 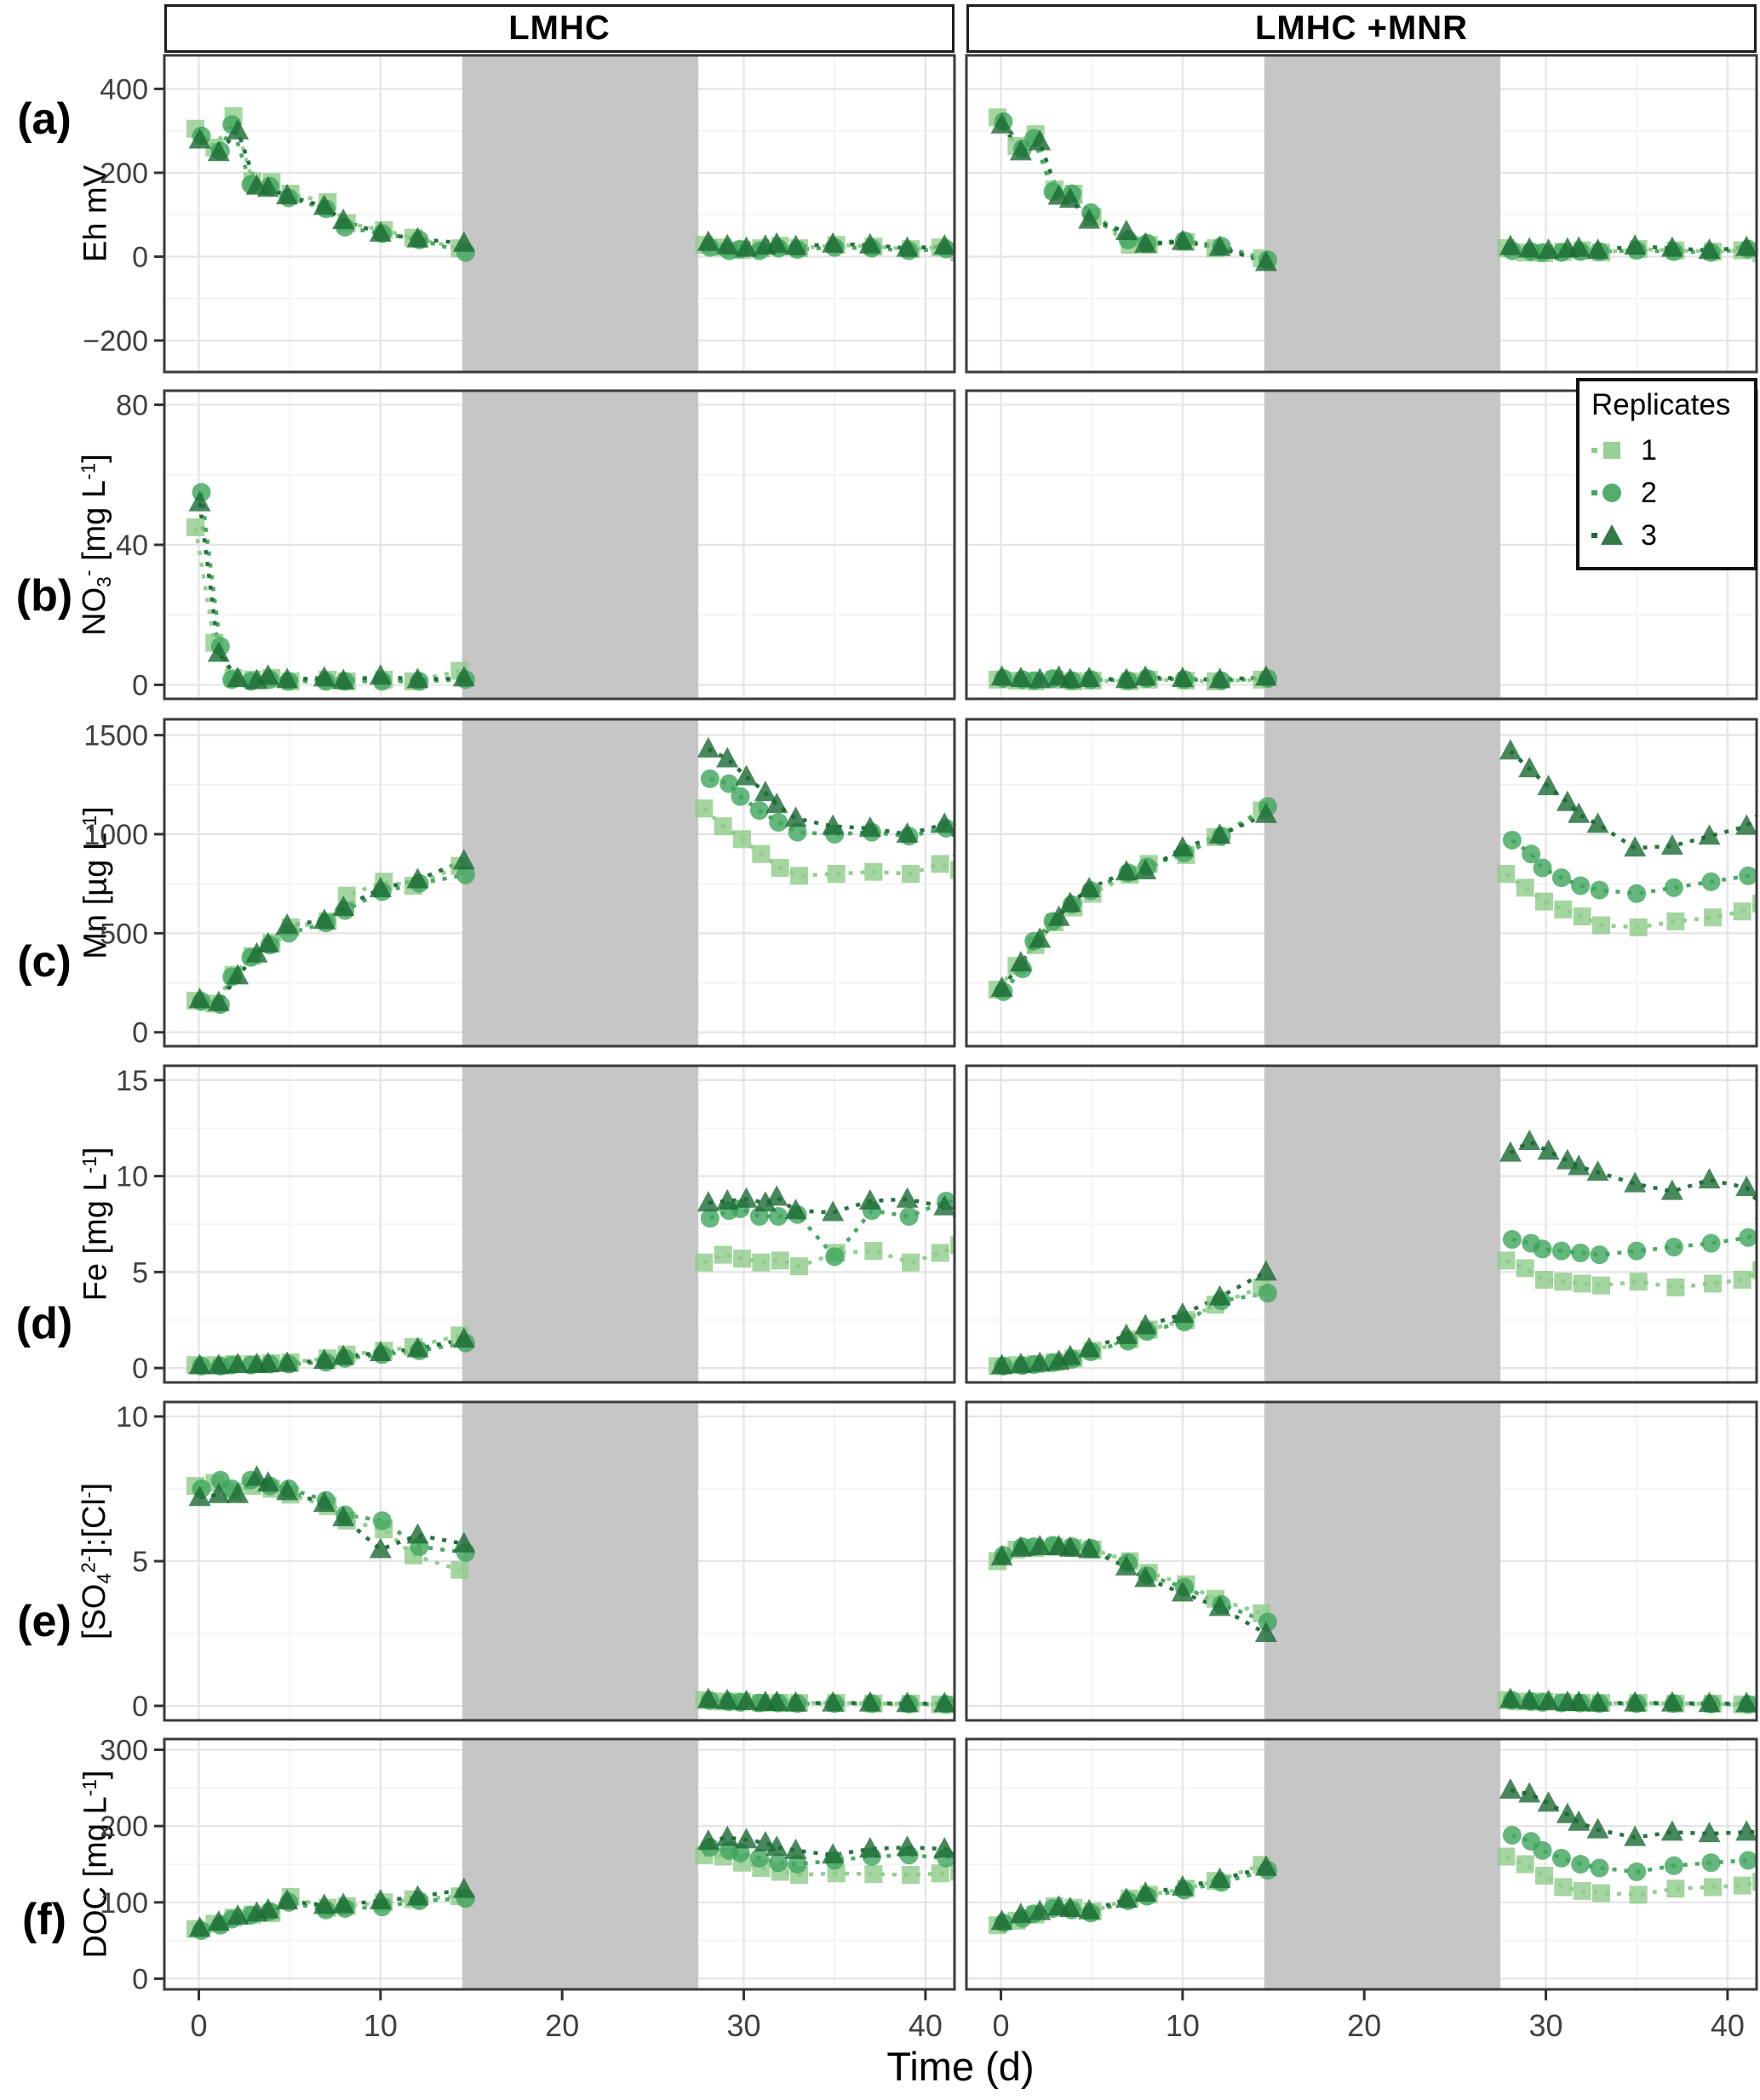 What do you see at coordinates (115, 835) in the screenshot?
I see `svg-text: 1000` at bounding box center [115, 835].